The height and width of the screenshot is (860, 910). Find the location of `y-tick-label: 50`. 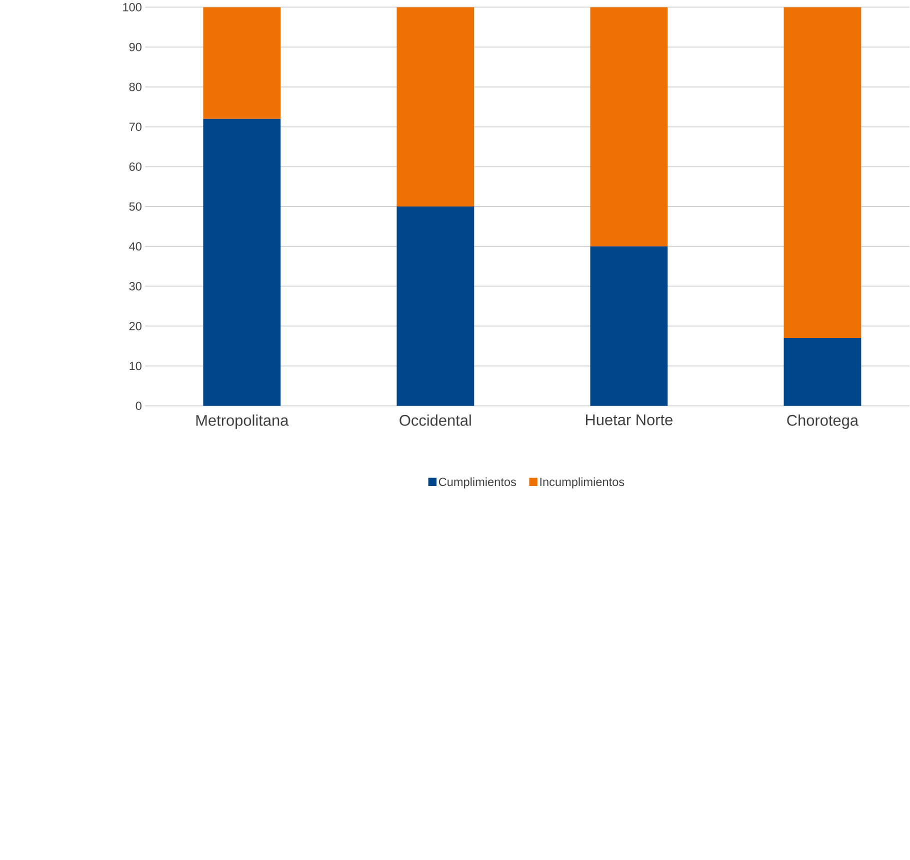

y-tick-label: 50 is located at coordinates (135, 206).